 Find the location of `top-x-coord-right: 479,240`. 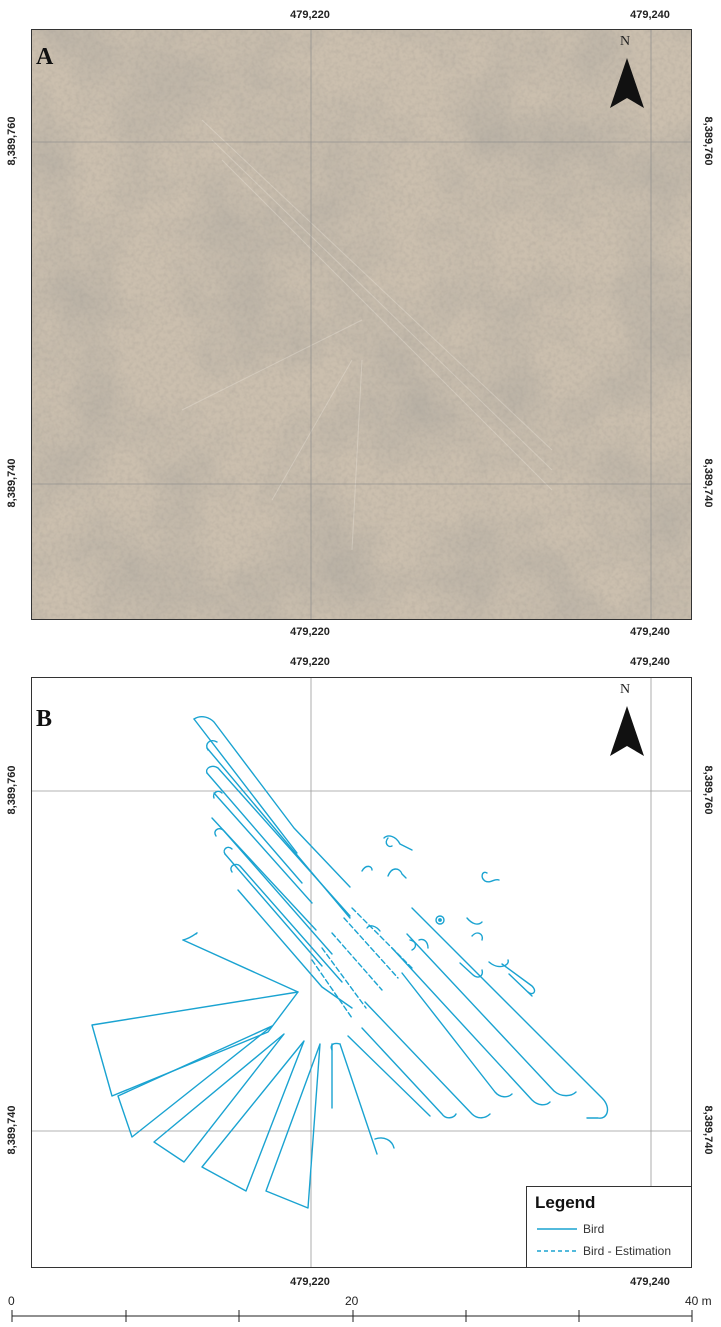

top-x-coord-right: 479,240 is located at coordinates (650, 15).